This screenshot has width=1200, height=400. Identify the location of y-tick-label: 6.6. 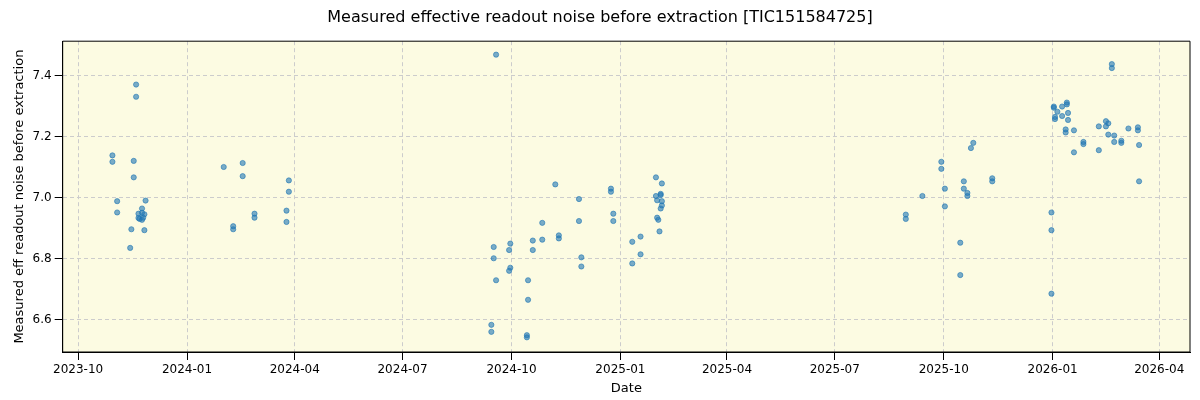
(42, 318).